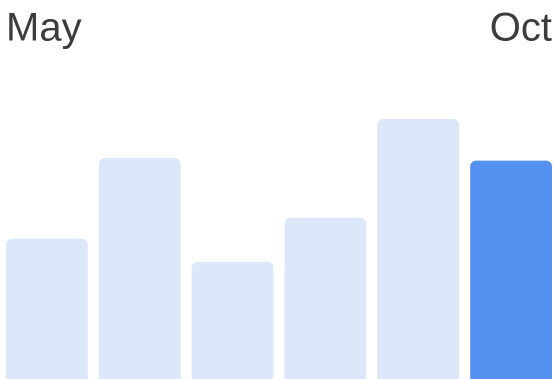 Image resolution: width=554 pixels, height=379 pixels. What do you see at coordinates (521, 28) in the screenshot?
I see `x-label: Oct` at bounding box center [521, 28].